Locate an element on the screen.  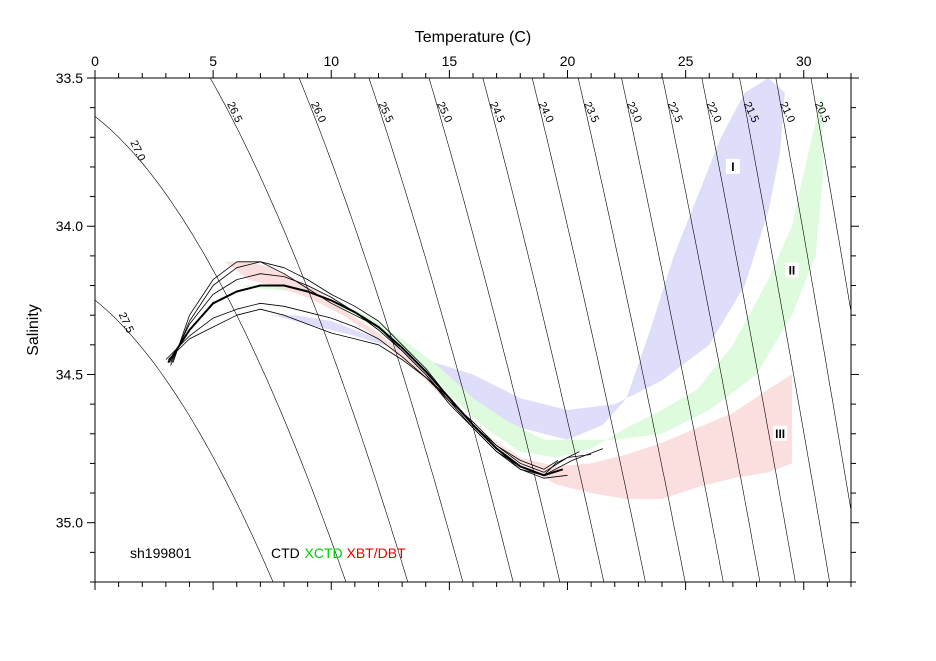
isopycnal-line-23.5 is located at coordinates (631, 330).